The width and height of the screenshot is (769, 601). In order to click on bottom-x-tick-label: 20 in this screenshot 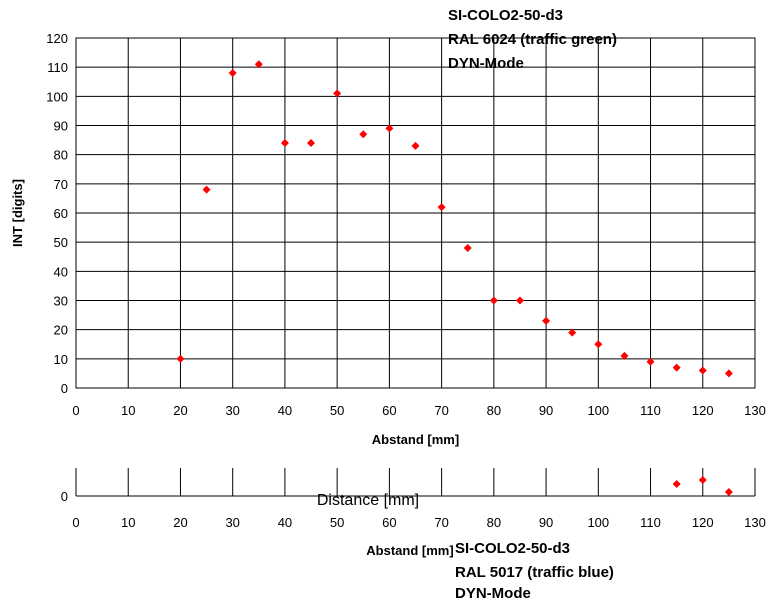, I will do `click(180, 522)`.